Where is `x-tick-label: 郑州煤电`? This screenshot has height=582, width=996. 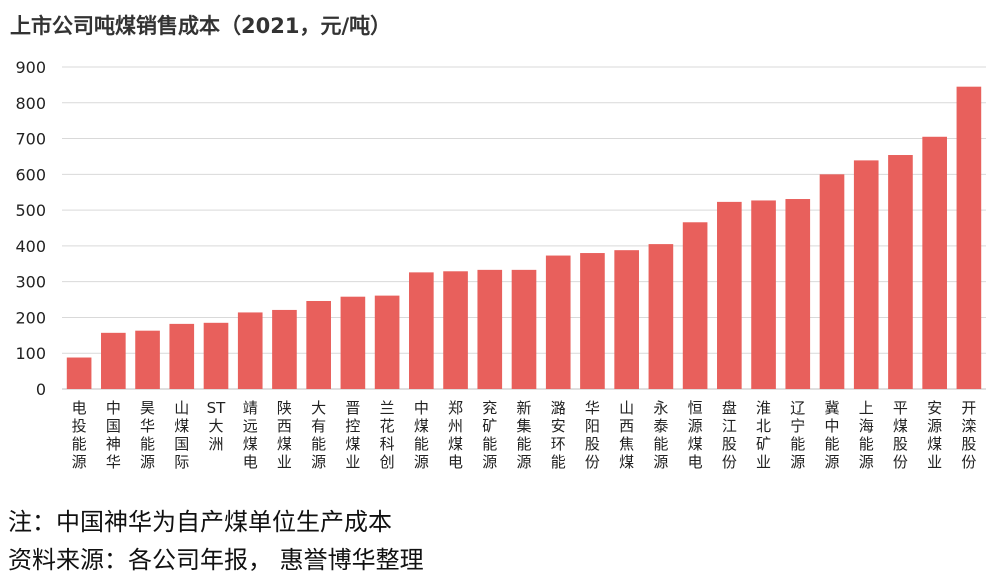
x-tick-label: 郑州煤电 is located at coordinates (455, 435).